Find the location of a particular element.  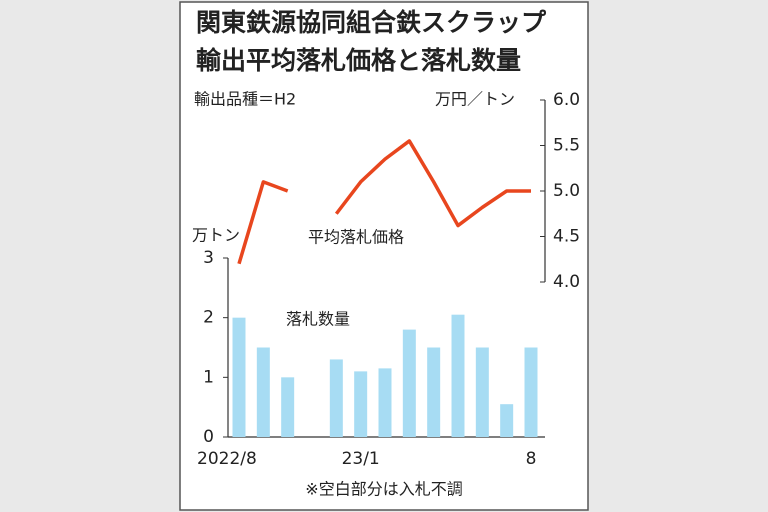

line is located at coordinates (384, 202).